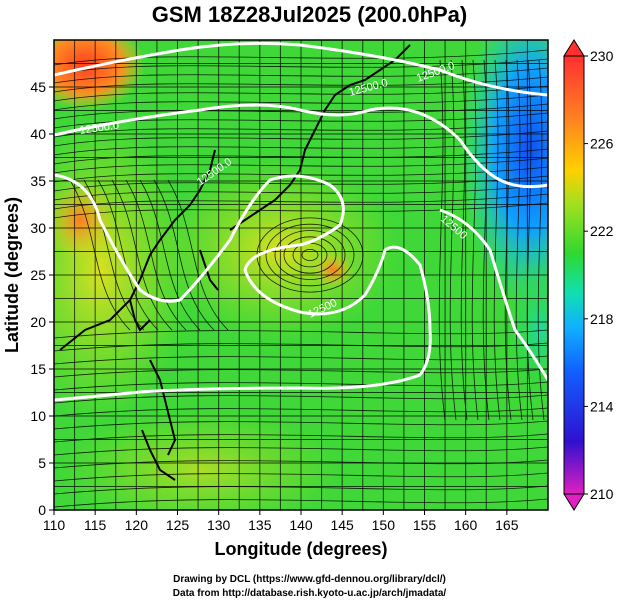 The height and width of the screenshot is (605, 619). I want to click on colorbar-label: 218, so click(602, 319).